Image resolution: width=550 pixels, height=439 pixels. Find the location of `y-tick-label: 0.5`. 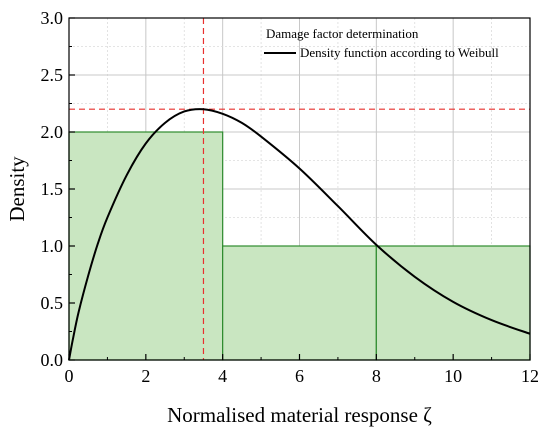

y-tick-label: 0.5 is located at coordinates (52, 303).